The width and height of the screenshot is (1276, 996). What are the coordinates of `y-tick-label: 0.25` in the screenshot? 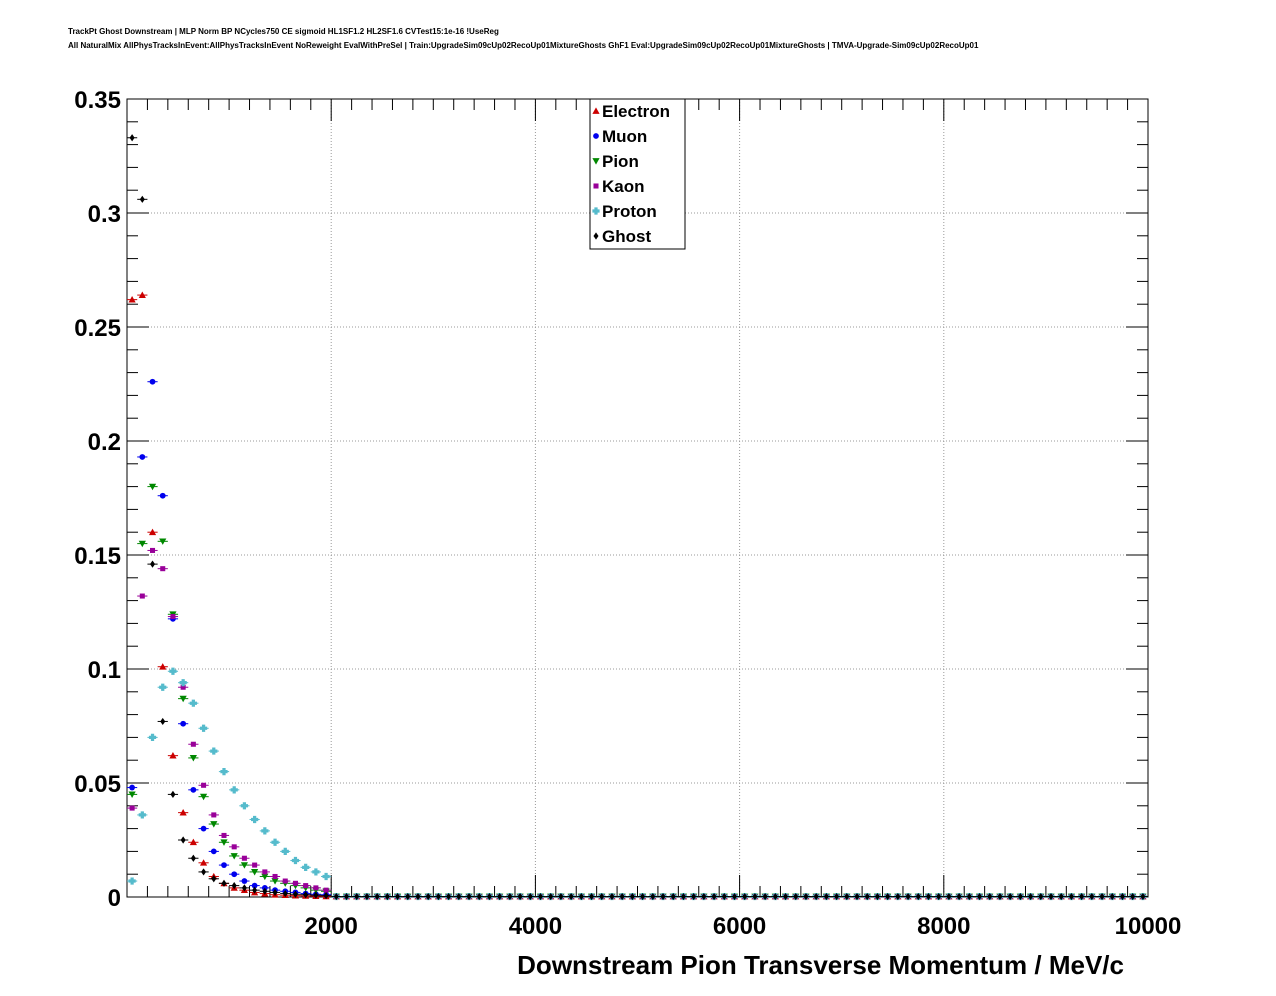 It's located at (97, 328).